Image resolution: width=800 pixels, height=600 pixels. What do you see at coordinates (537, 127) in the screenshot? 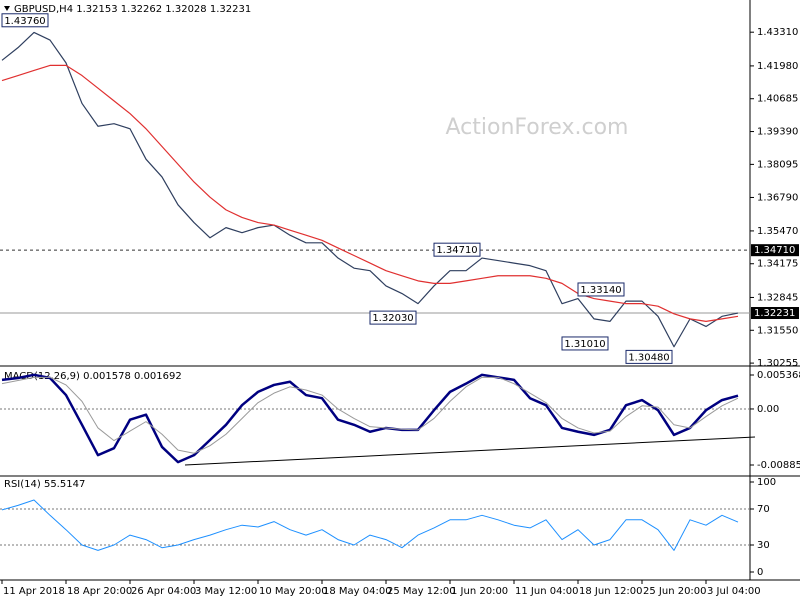
I see `watermark: ActionForex.com` at bounding box center [537, 127].